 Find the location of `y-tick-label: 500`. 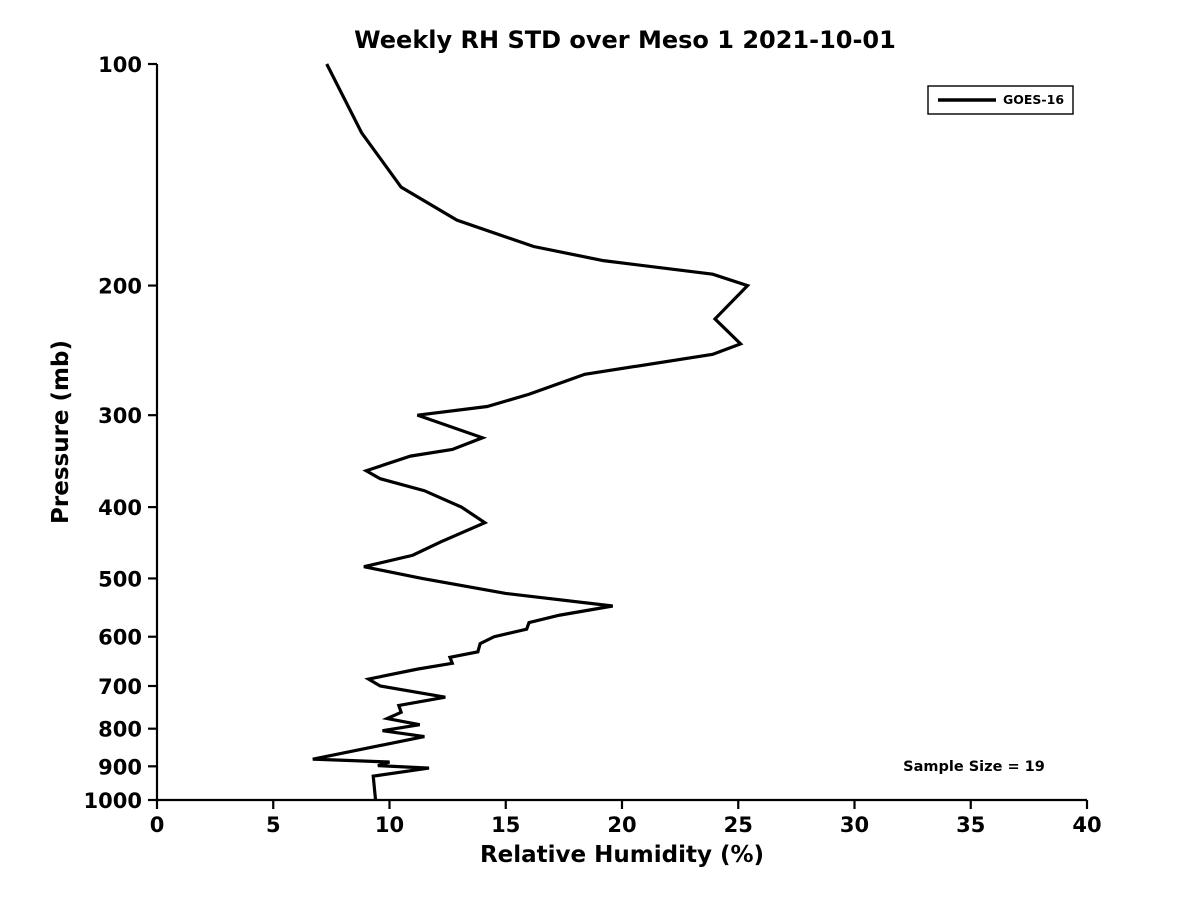

y-tick-label: 500 is located at coordinates (120, 579).